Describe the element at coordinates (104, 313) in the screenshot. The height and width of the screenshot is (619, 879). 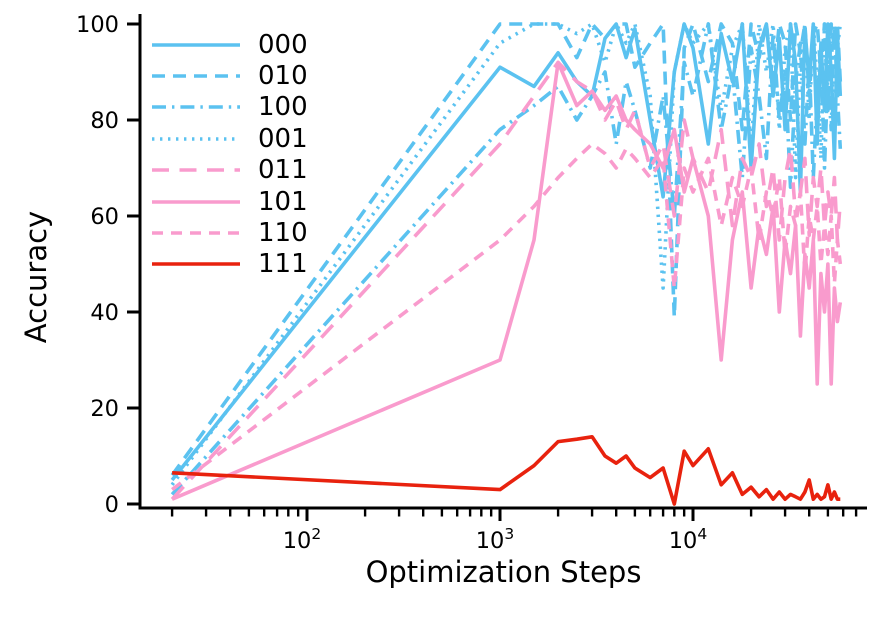
I see `y-tick-label: 40` at that location.